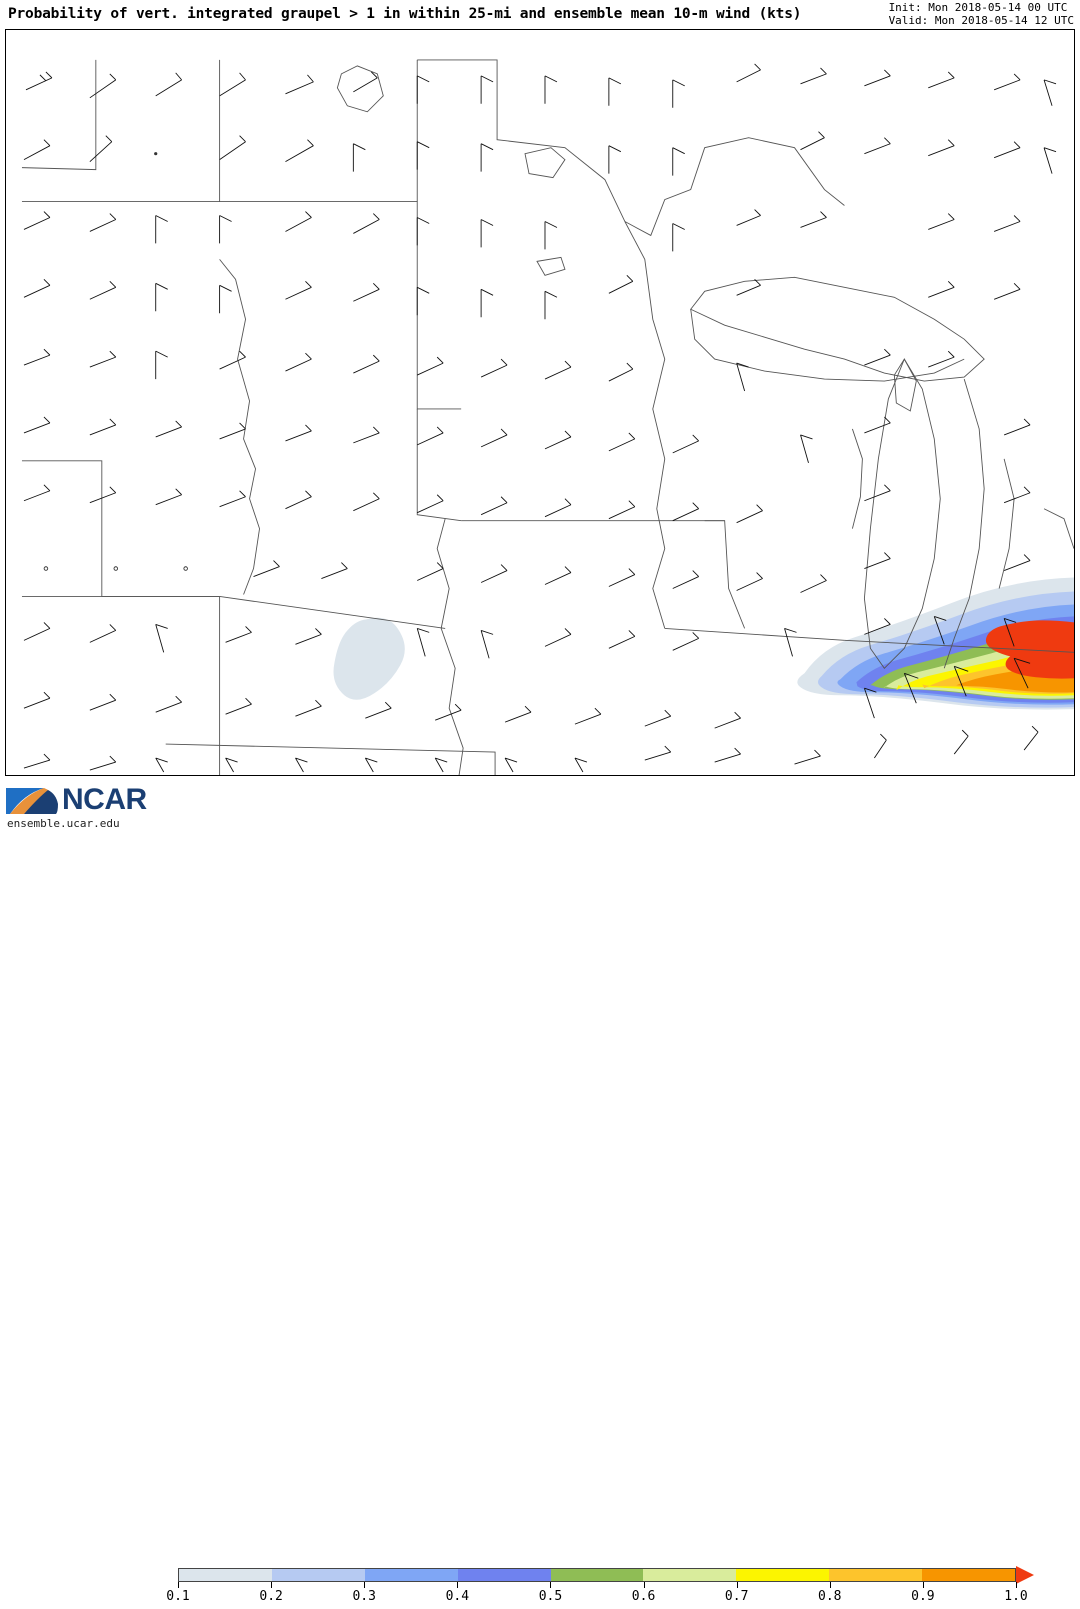  Describe the element at coordinates (59, 115) in the screenshot. I see `border-canada` at that location.